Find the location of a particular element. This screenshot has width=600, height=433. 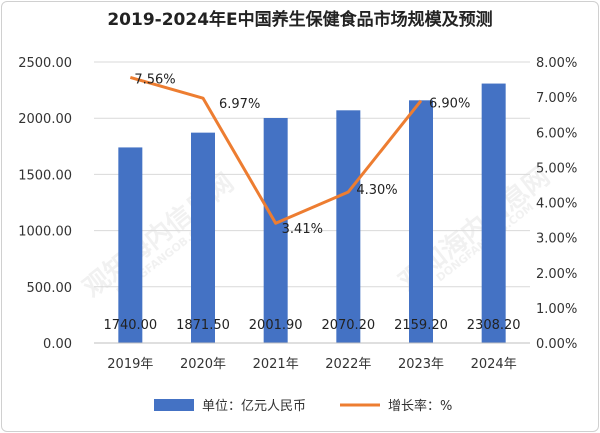

y-left-tick-label: 1000.00 is located at coordinates (45, 232).